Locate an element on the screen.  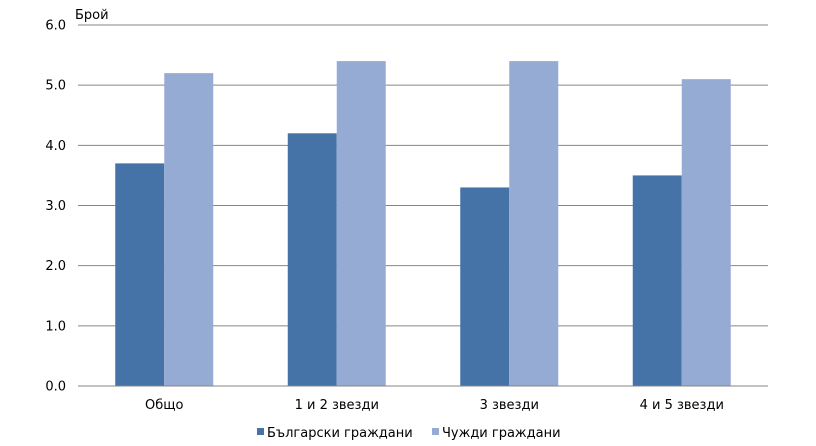
y-tick-label: 5.0 is located at coordinates (55, 86).